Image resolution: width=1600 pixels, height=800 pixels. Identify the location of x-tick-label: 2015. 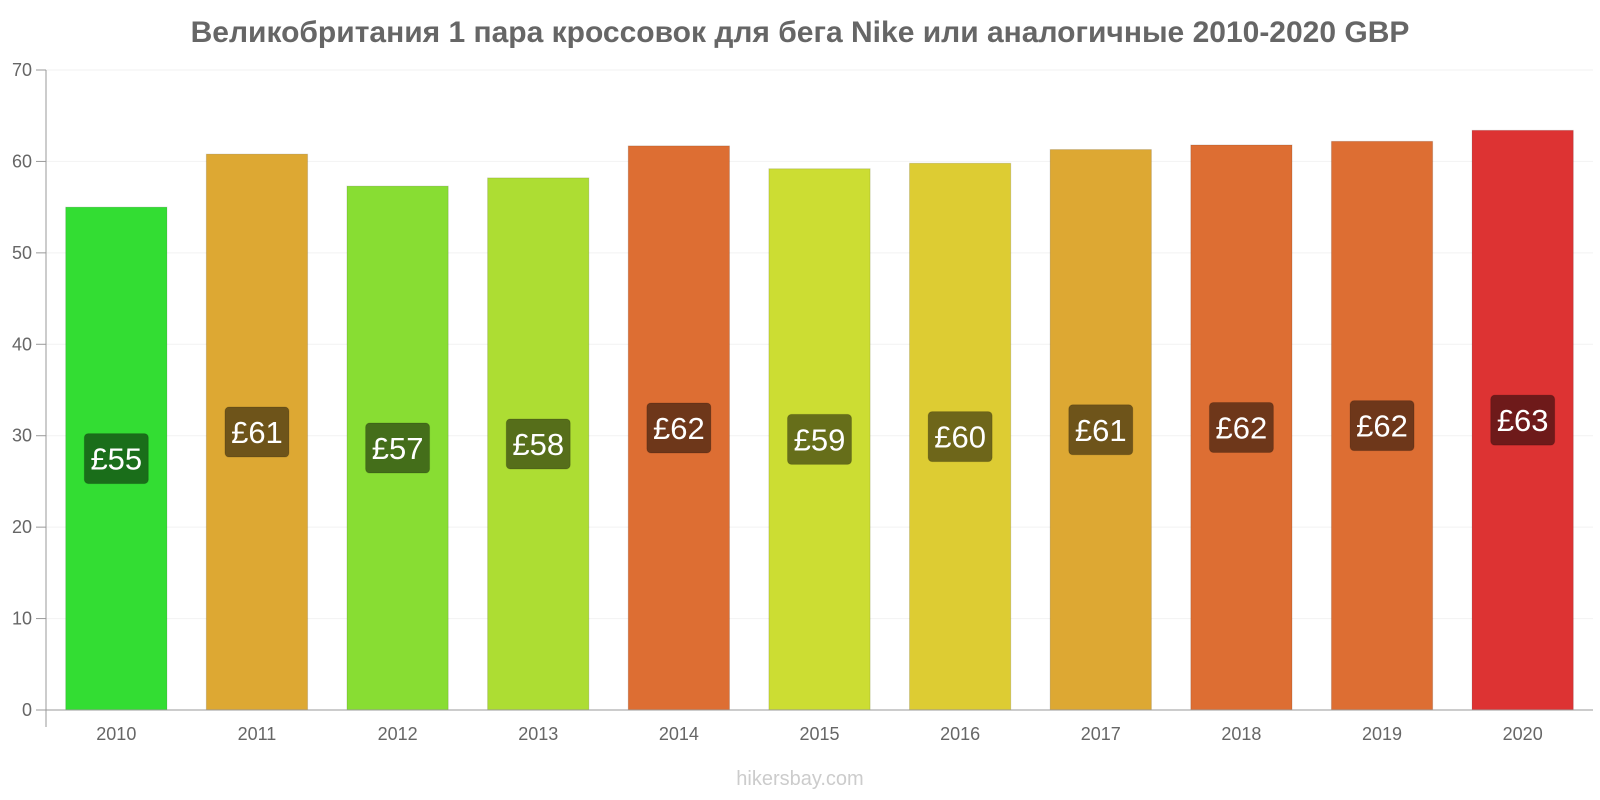
(819, 734).